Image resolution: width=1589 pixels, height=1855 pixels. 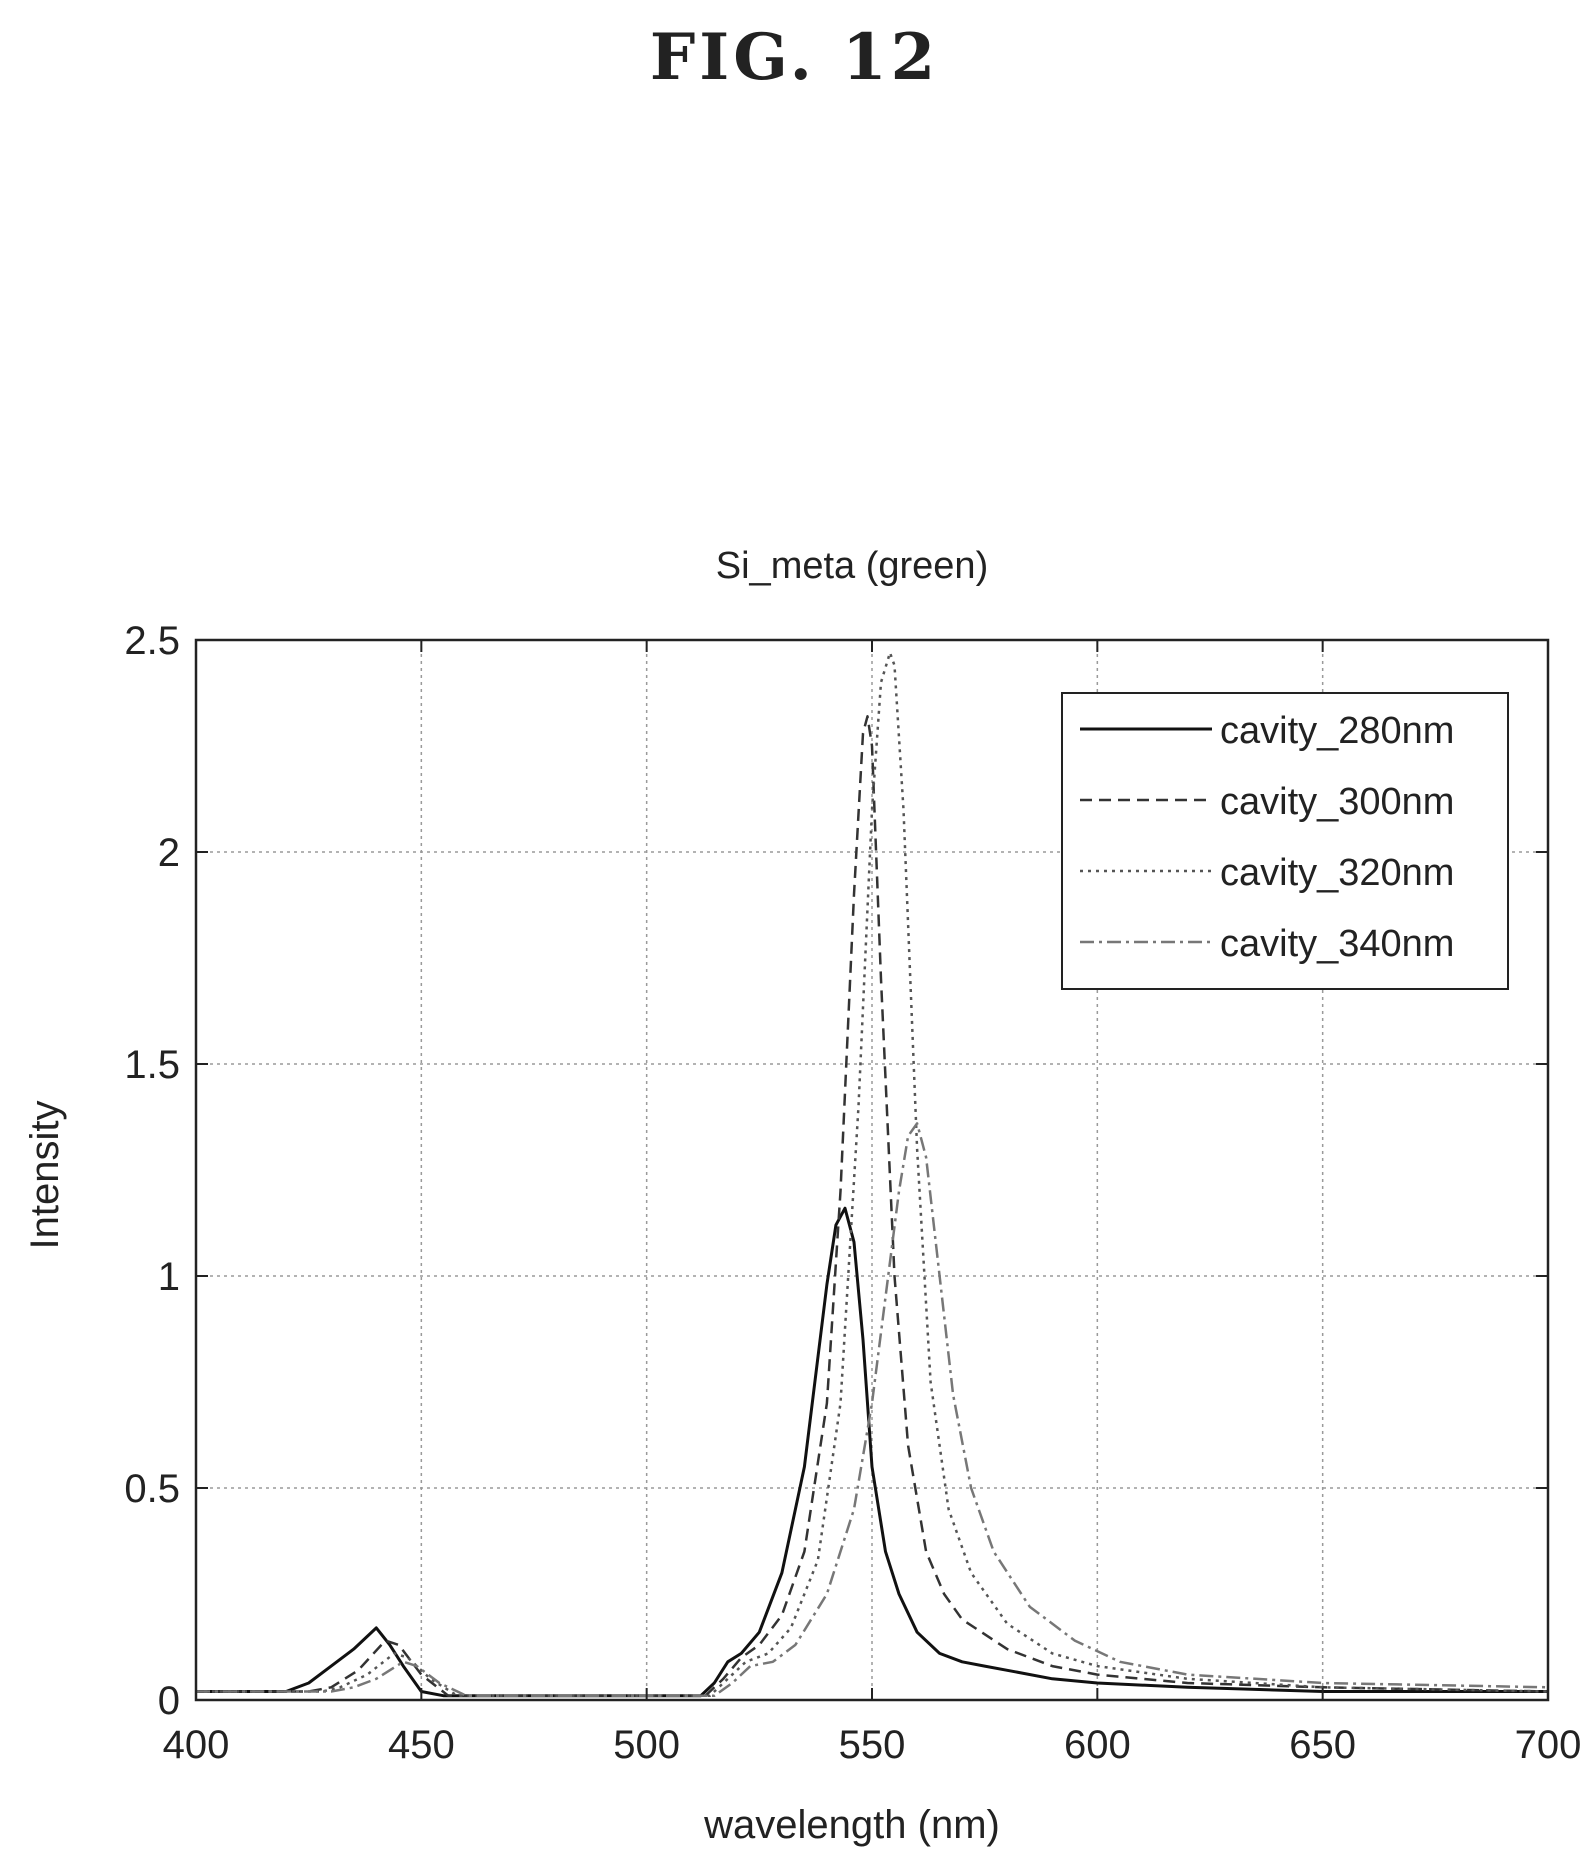 I want to click on x-tick-label: 500, so click(x=646, y=1745).